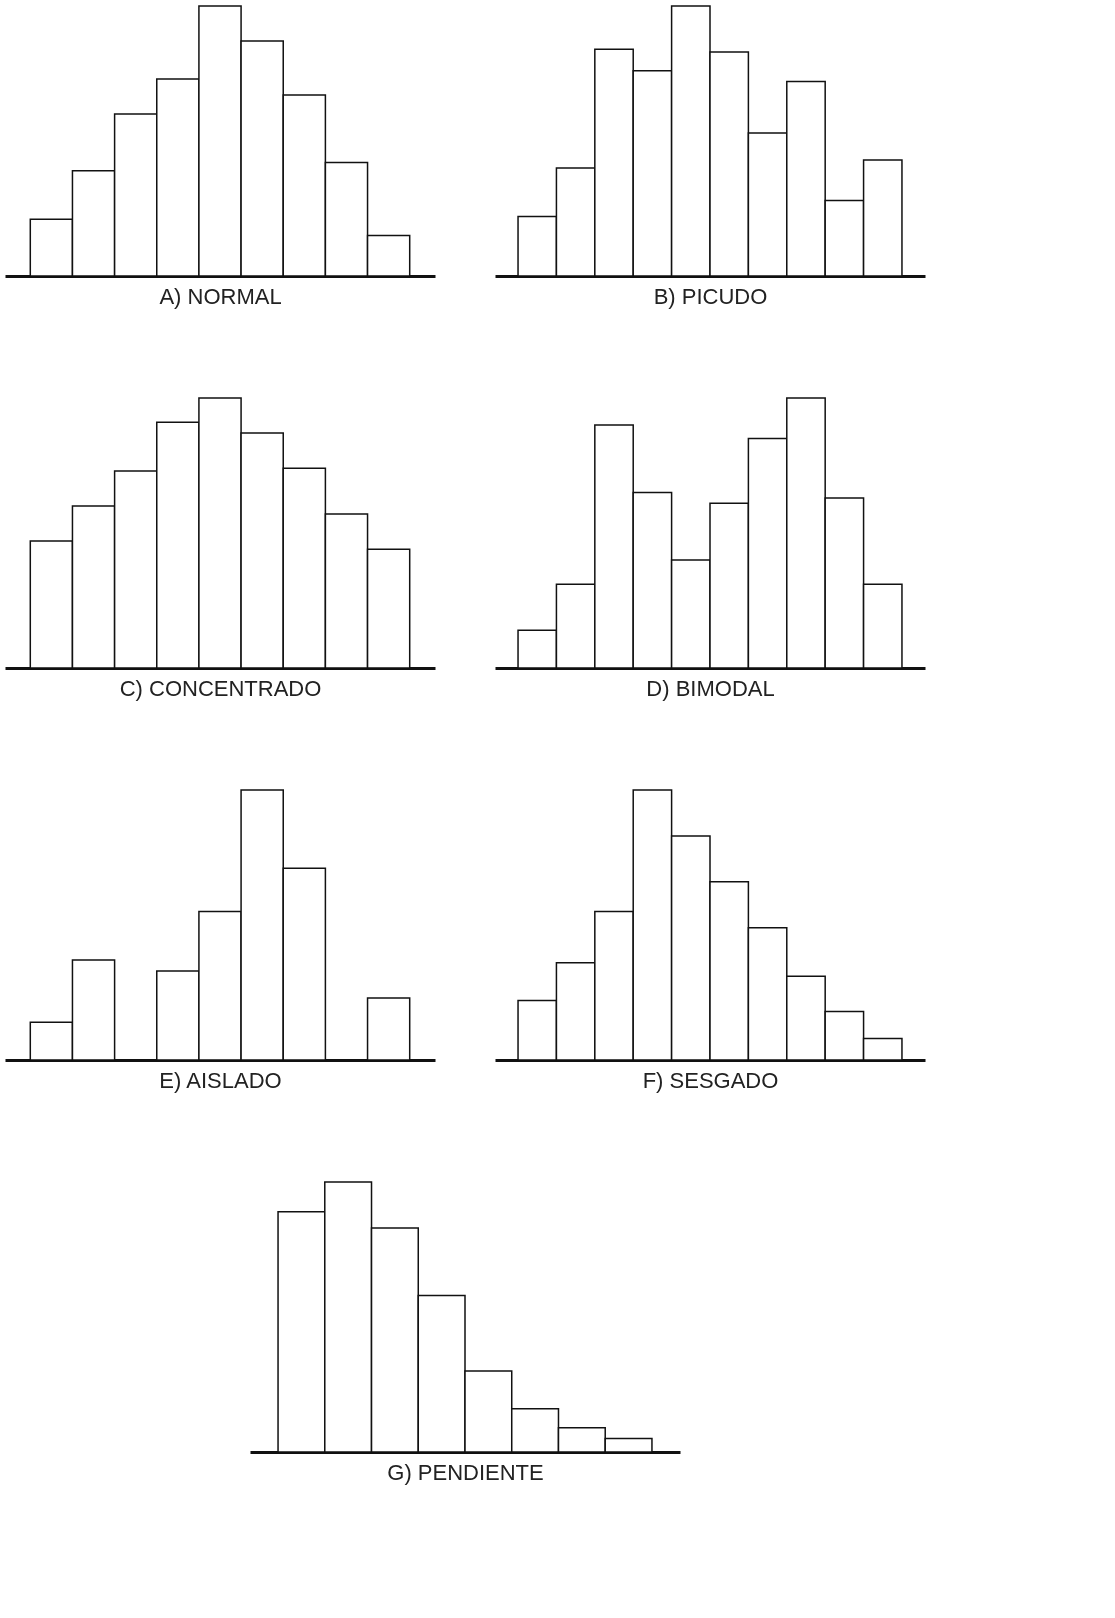  Describe the element at coordinates (220, 296) in the screenshot. I see `text: A) NORMAL` at that location.